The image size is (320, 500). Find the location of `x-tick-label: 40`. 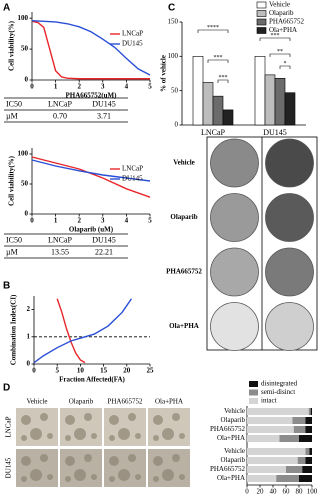

x-tick-label: 40 is located at coordinates (274, 492).